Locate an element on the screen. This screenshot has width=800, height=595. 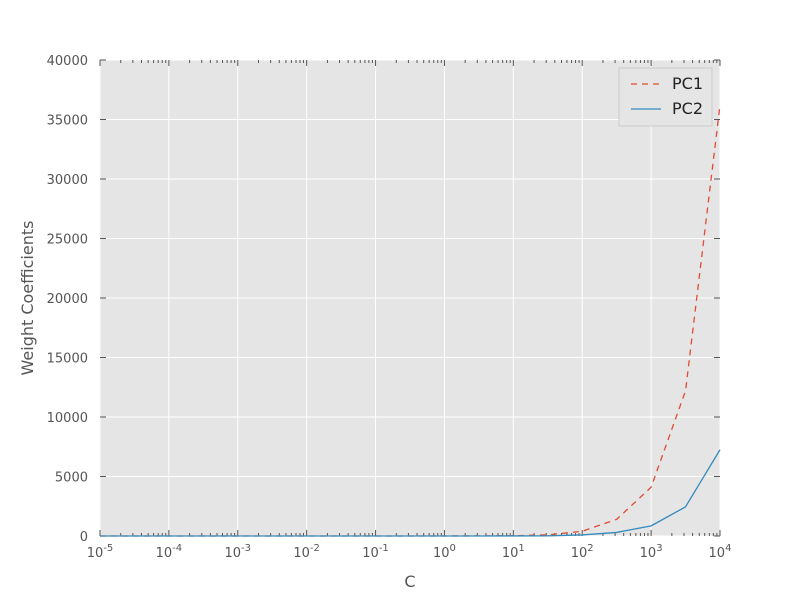
y-tick-label: 40000 is located at coordinates (67, 61).